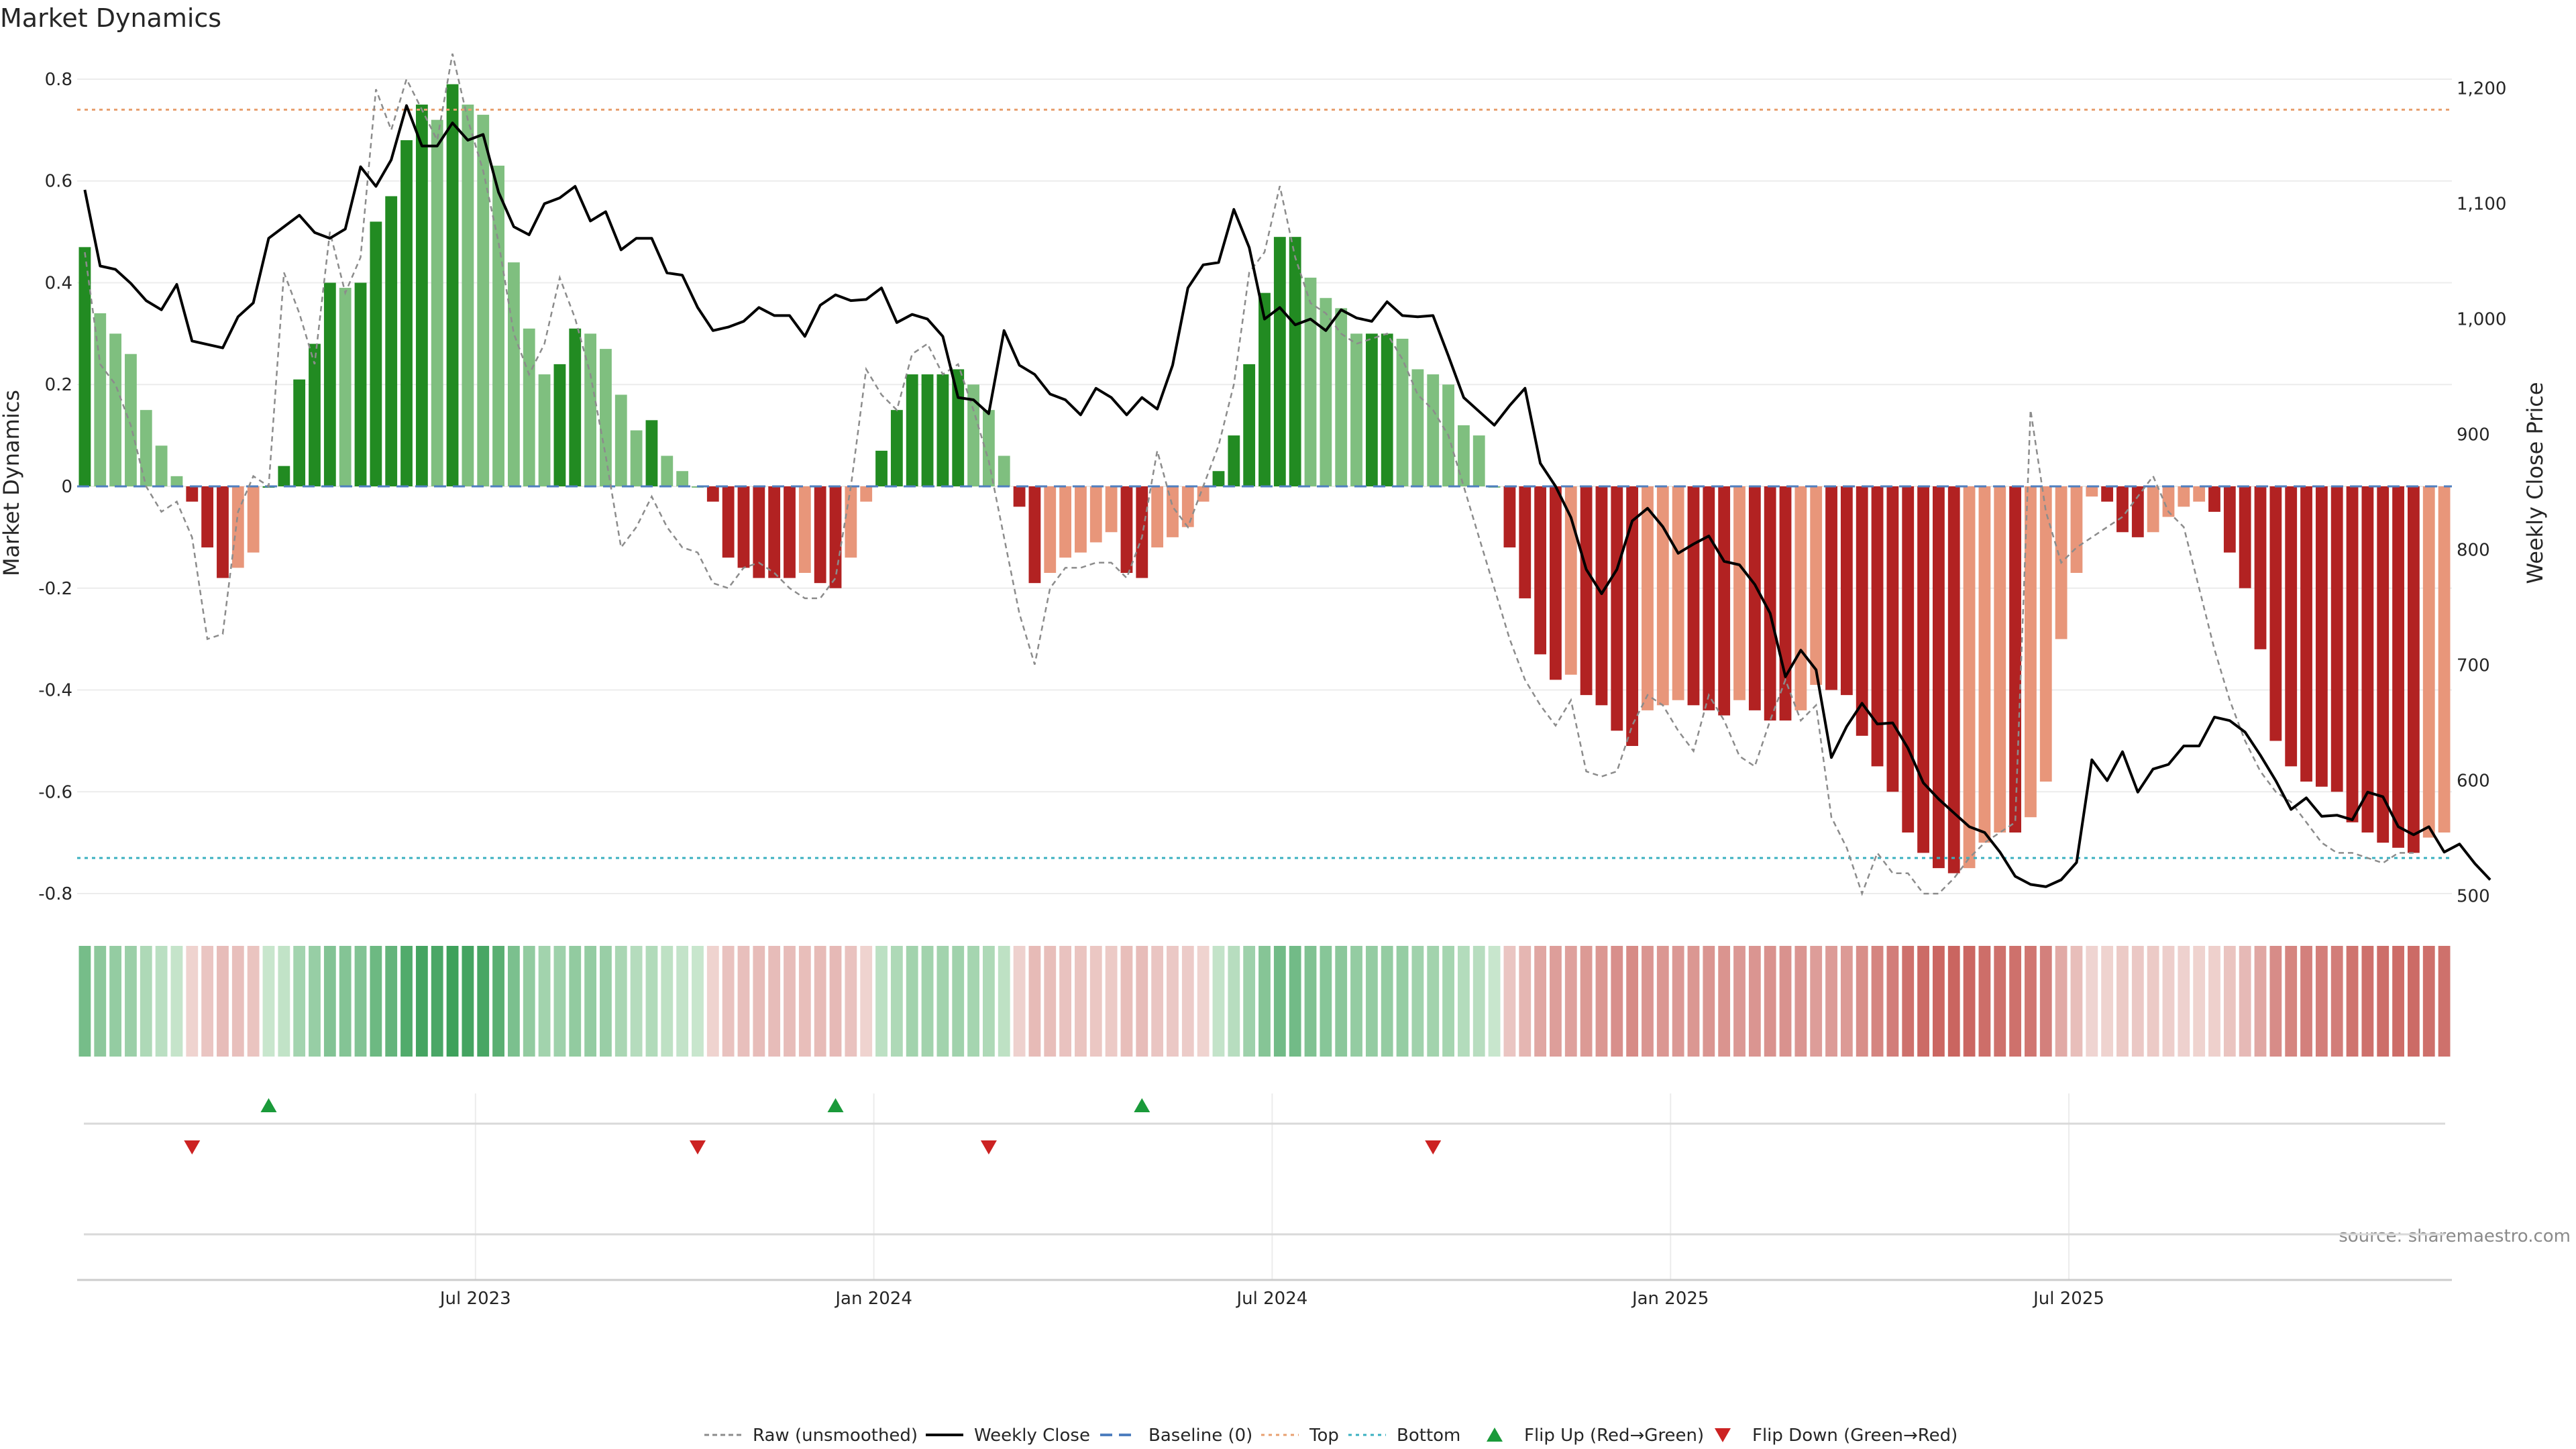 This screenshot has height=1449, width=2576. Describe the element at coordinates (2481, 89) in the screenshot. I see `y2-tick-label: 1,200` at that location.